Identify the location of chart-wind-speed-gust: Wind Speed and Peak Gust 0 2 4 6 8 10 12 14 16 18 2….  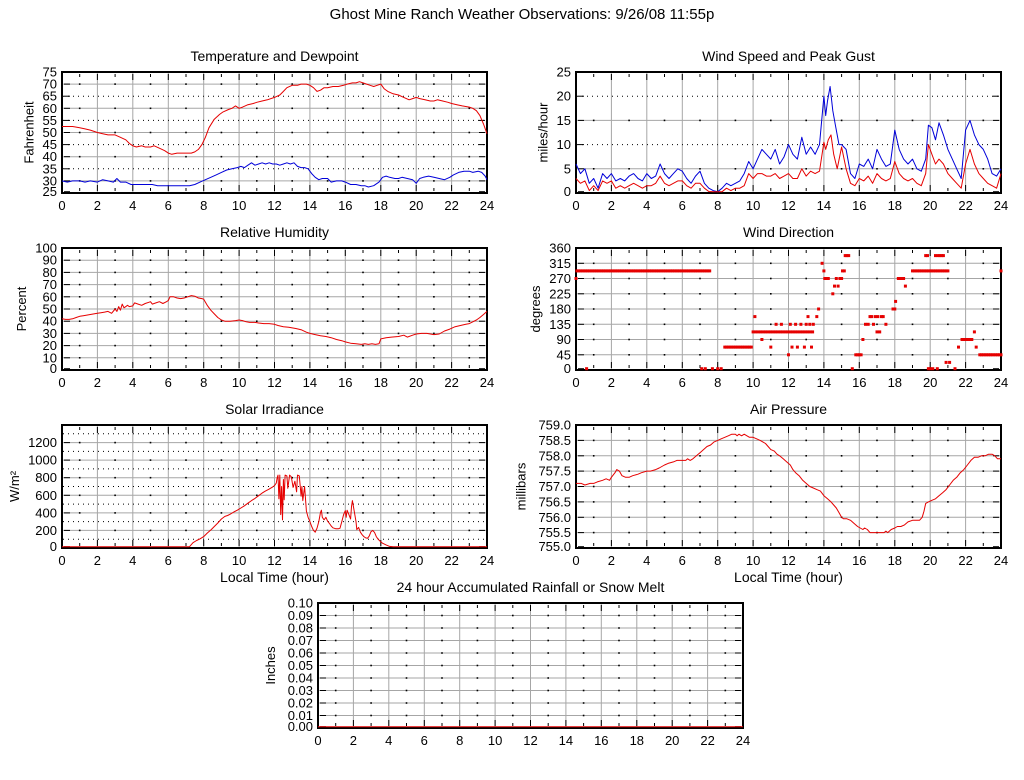
(765, 142).